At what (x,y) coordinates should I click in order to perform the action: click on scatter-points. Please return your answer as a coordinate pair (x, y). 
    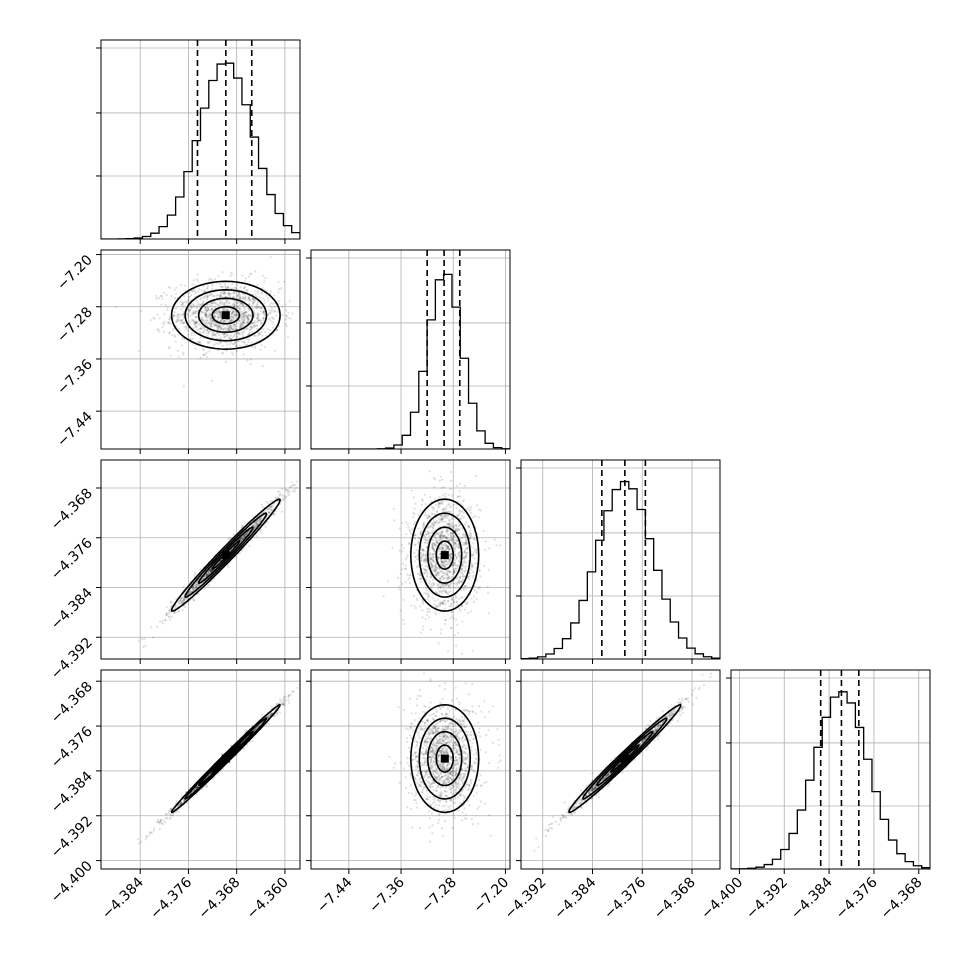
    Looking at the image, I should click on (442, 562).